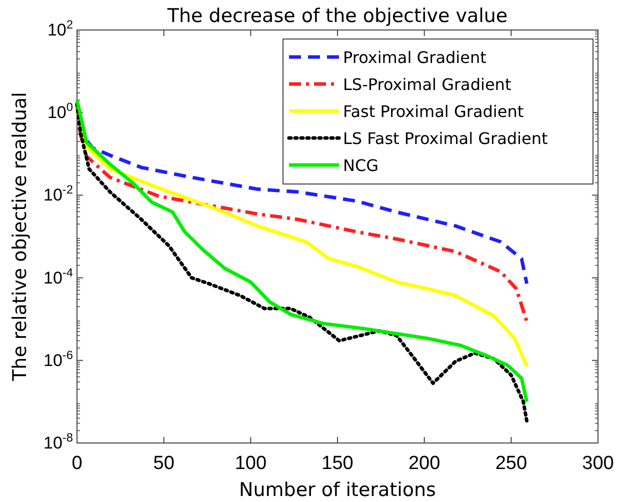  I want to click on legend-label: LS-Proximal Gradient, so click(427, 84).